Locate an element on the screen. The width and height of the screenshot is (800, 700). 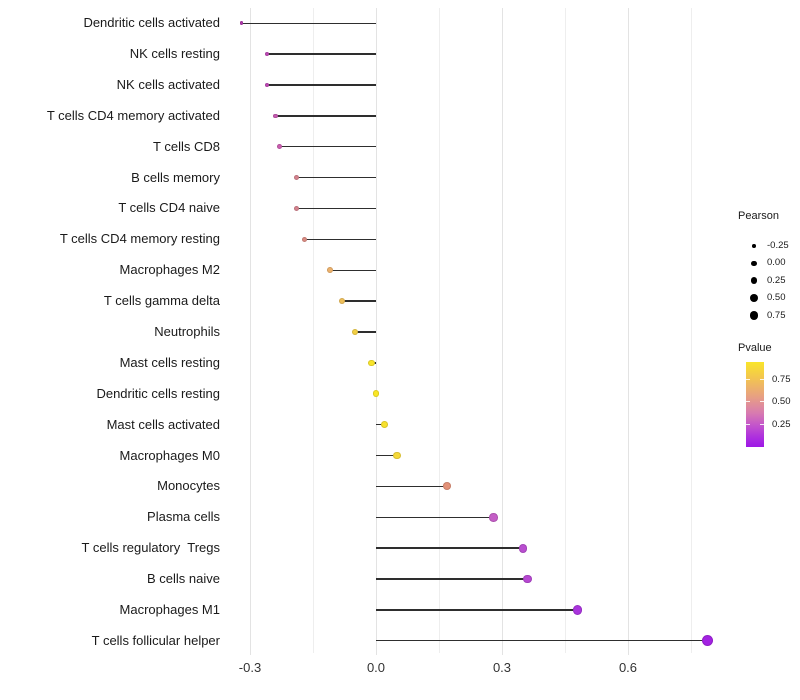
x-axis-tick-label: -0.3 is located at coordinates (250, 667).